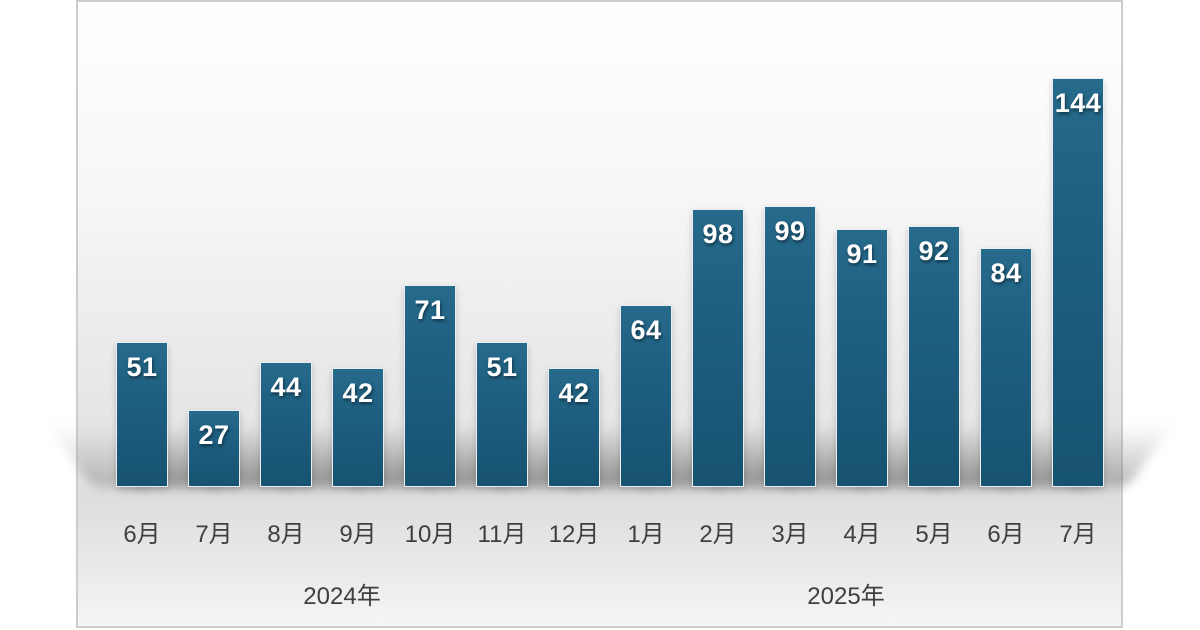 The width and height of the screenshot is (1200, 630). I want to click on bar-cell: 92, so click(934, 244).